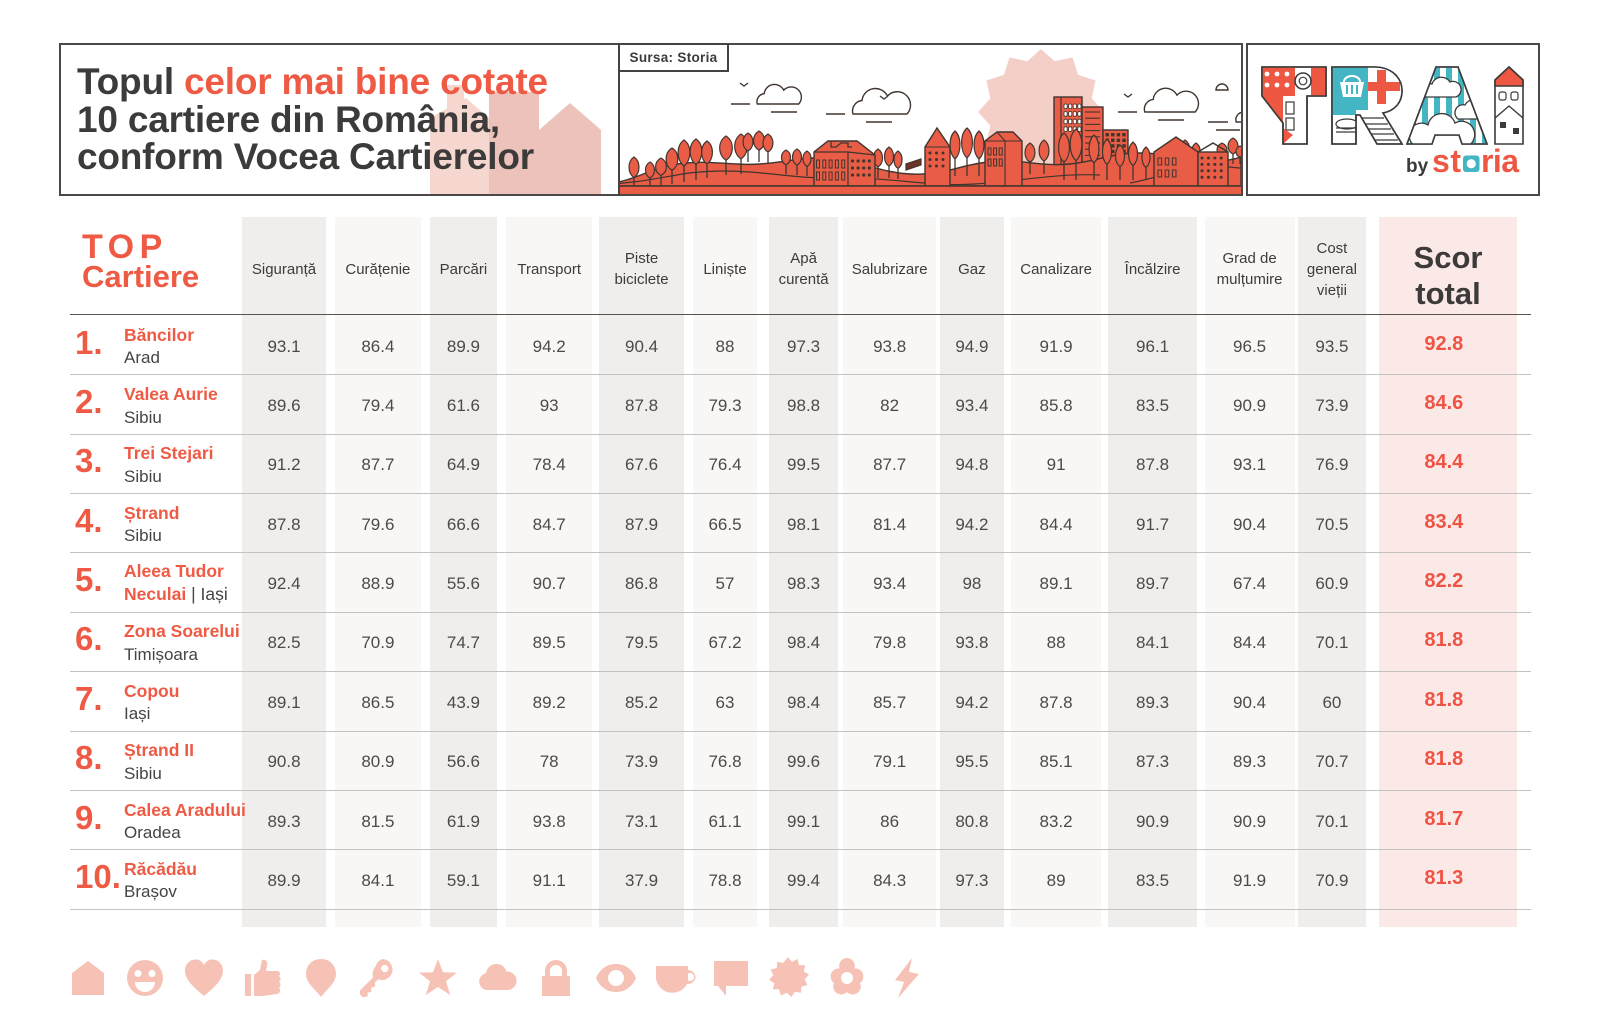 Image resolution: width=1600 pixels, height=1033 pixels. What do you see at coordinates (1417, 166) in the screenshot?
I see `svg-text: by` at bounding box center [1417, 166].